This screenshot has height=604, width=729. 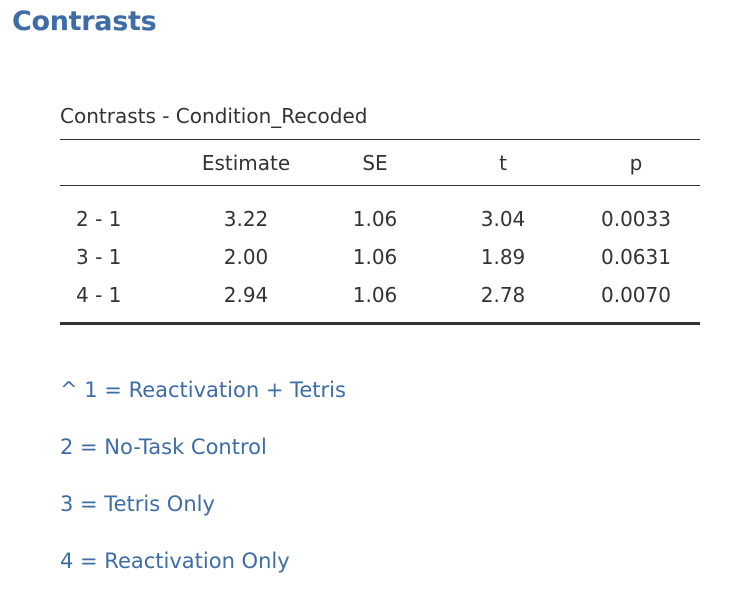 What do you see at coordinates (636, 219) in the screenshot?
I see `p-cell: 0.0033` at bounding box center [636, 219].